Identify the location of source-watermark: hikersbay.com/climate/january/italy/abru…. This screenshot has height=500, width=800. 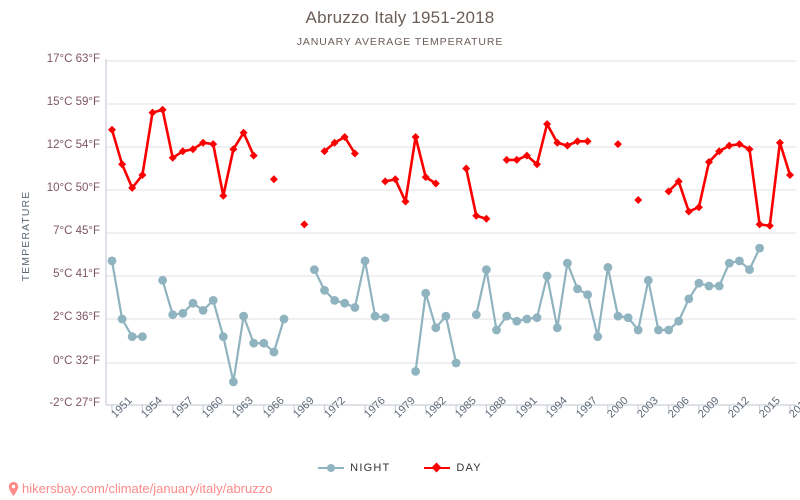
(140, 488).